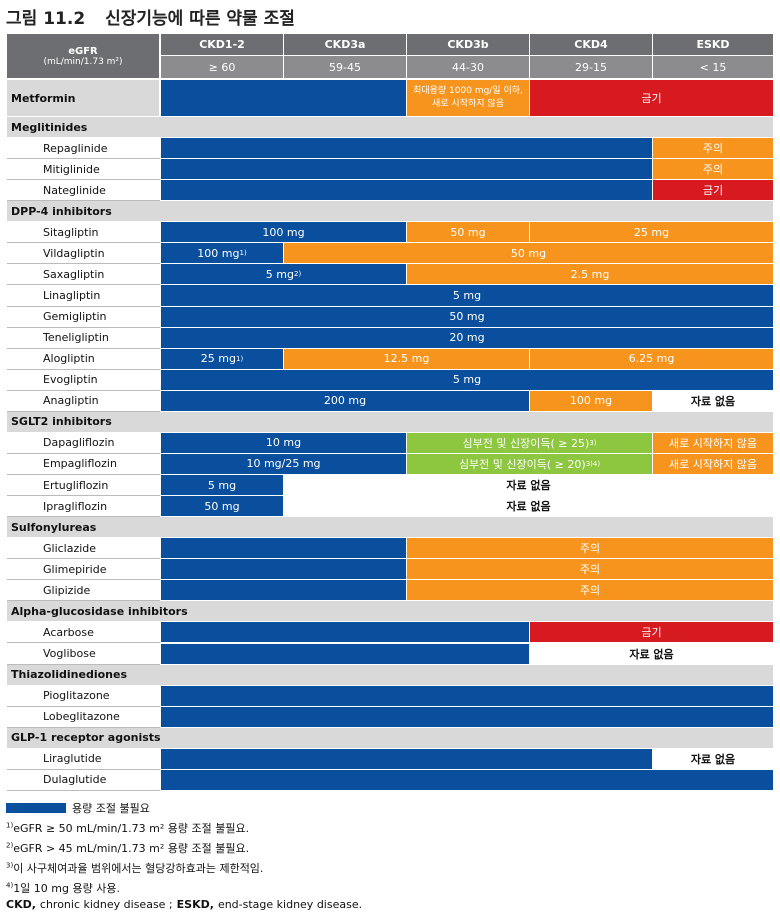 The width and height of the screenshot is (780, 918). I want to click on dose-cell: 25 mg 1), so click(222, 358).